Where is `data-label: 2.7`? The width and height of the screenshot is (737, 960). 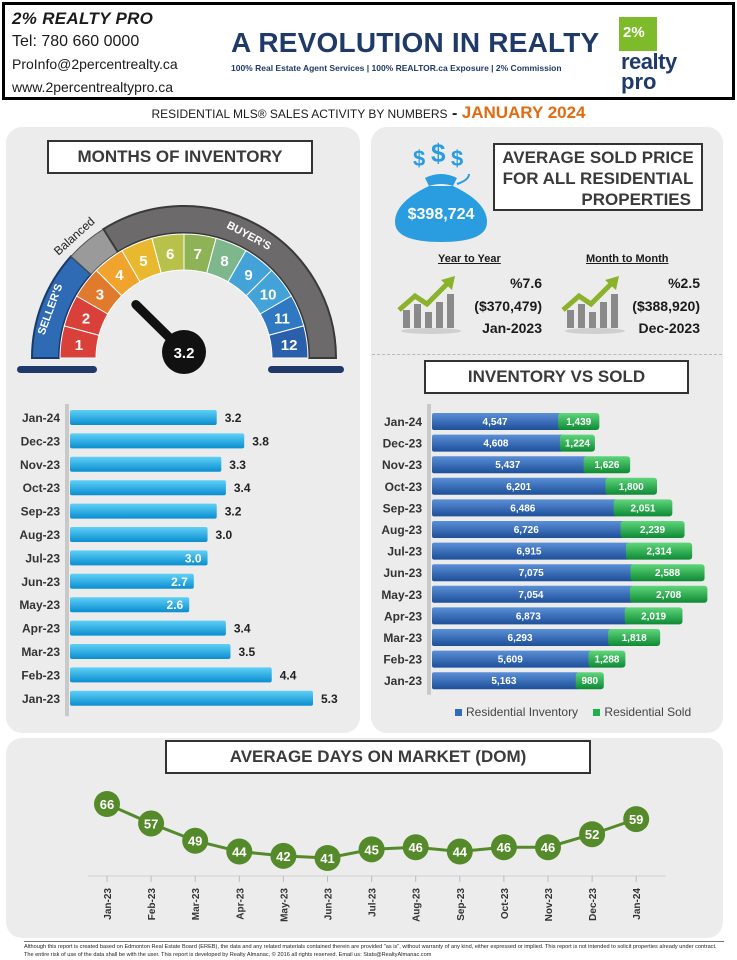 data-label: 2.7 is located at coordinates (179, 582).